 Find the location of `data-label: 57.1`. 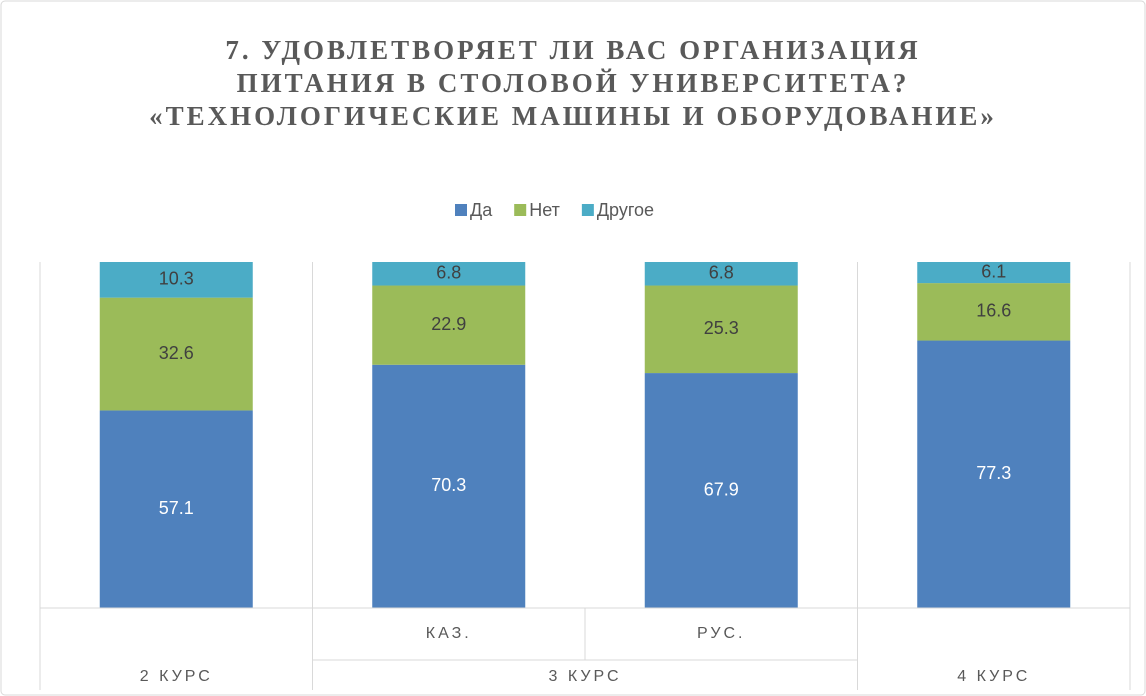

data-label: 57.1 is located at coordinates (176, 508).